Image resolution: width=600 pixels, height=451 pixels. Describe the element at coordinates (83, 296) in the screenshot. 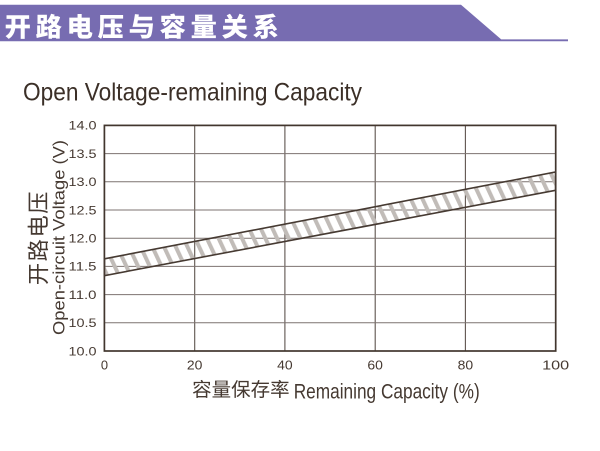

I see `svg-text: 11.0` at that location.